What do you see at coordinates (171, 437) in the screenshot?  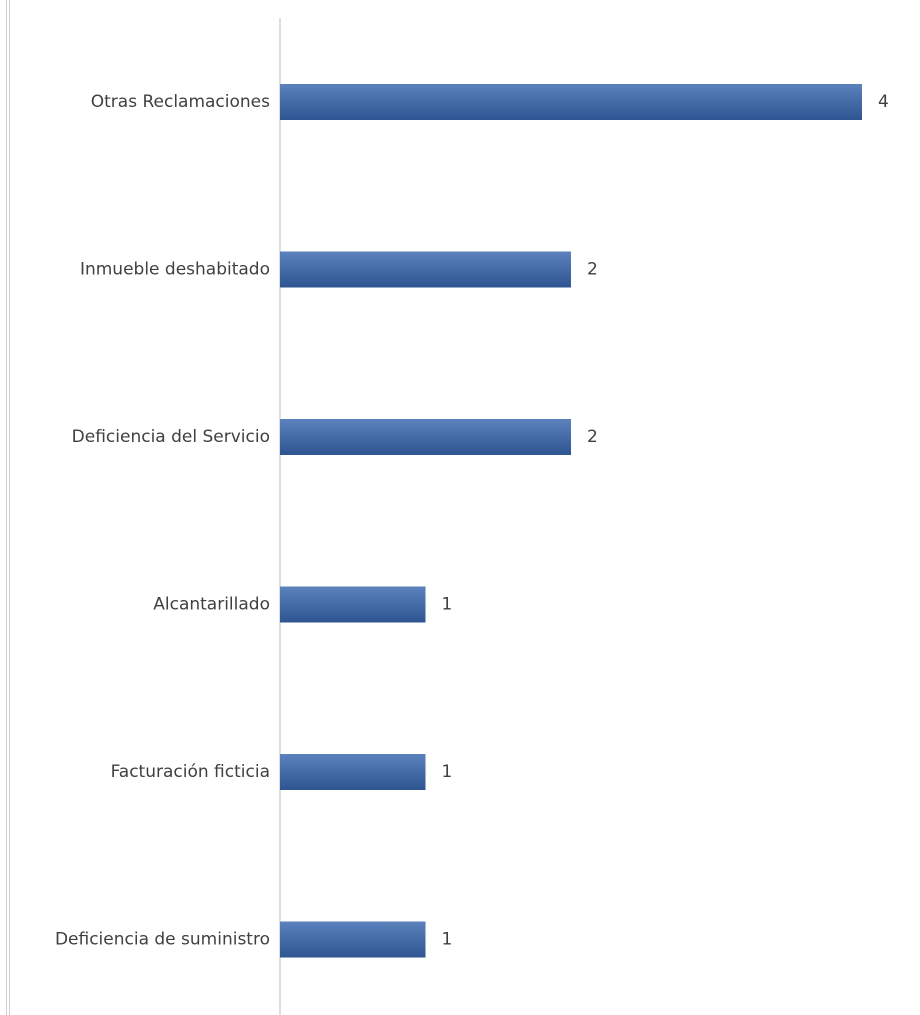 I see `category-label-2: Deficiencia del Servicio` at bounding box center [171, 437].